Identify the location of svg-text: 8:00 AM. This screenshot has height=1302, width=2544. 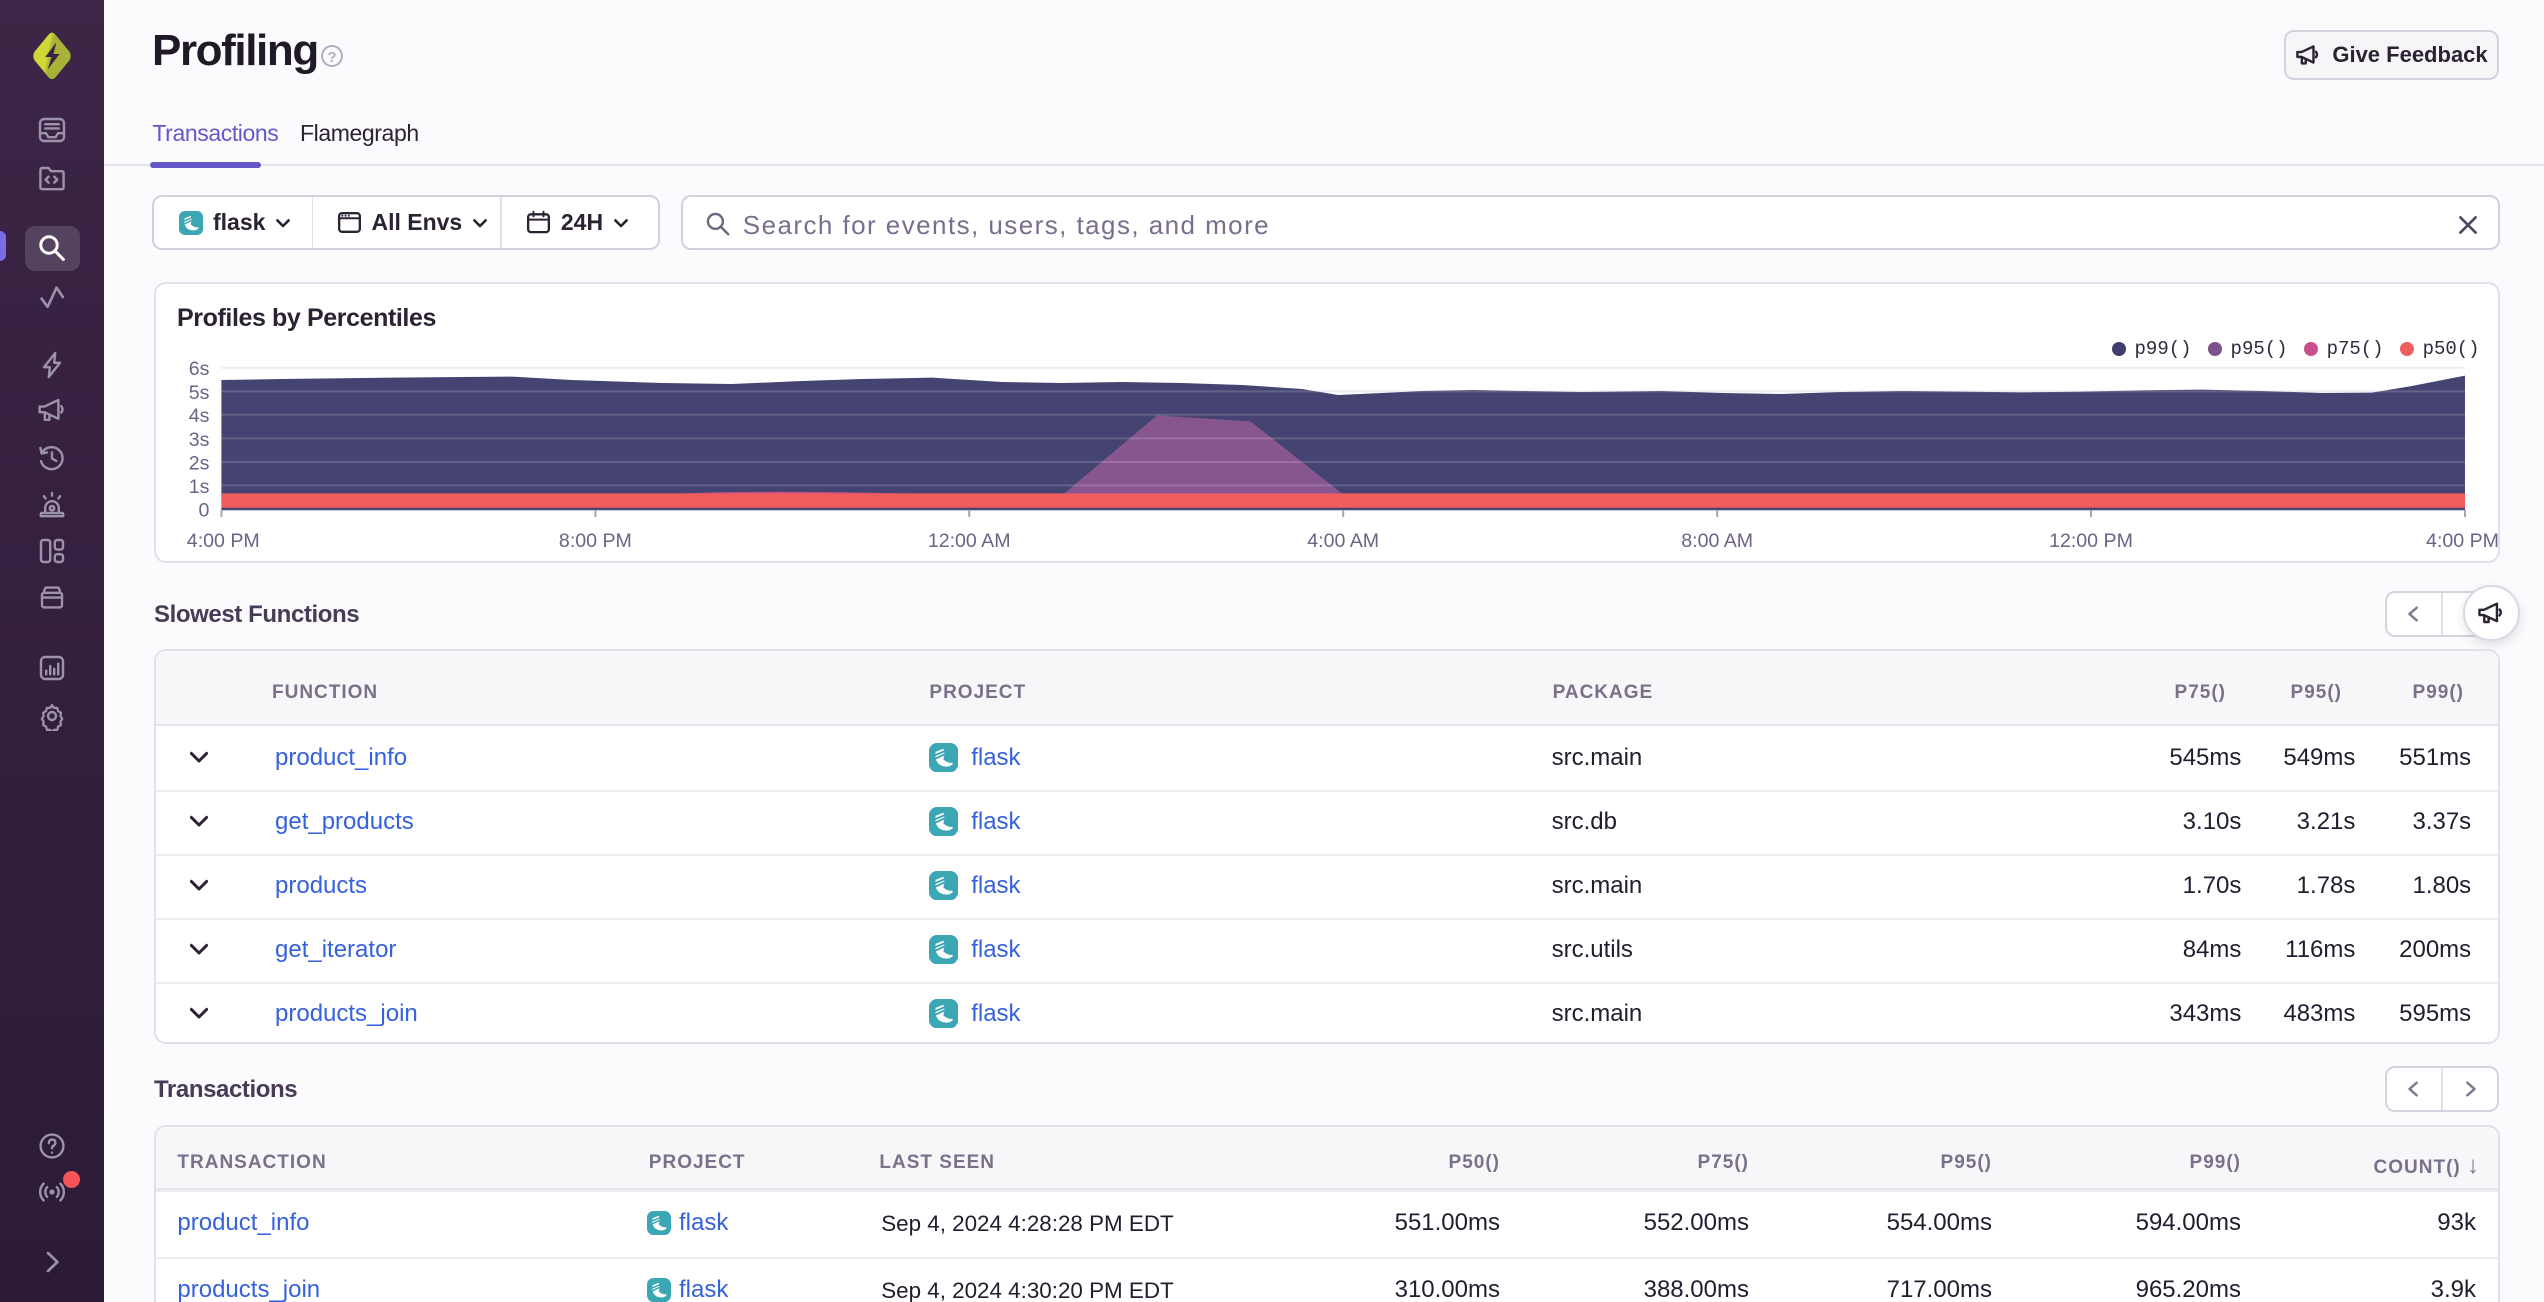
(1717, 541).